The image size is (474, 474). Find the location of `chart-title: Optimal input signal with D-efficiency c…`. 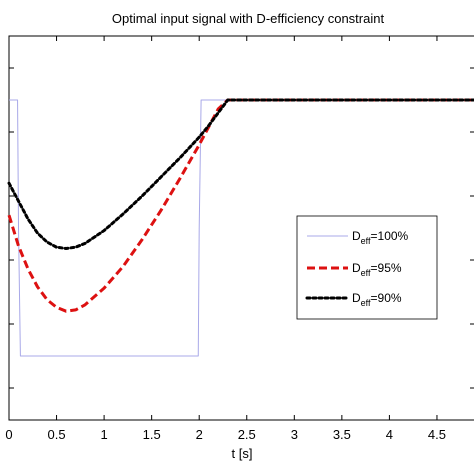

chart-title: Optimal input signal with D-efficiency c… is located at coordinates (248, 18).